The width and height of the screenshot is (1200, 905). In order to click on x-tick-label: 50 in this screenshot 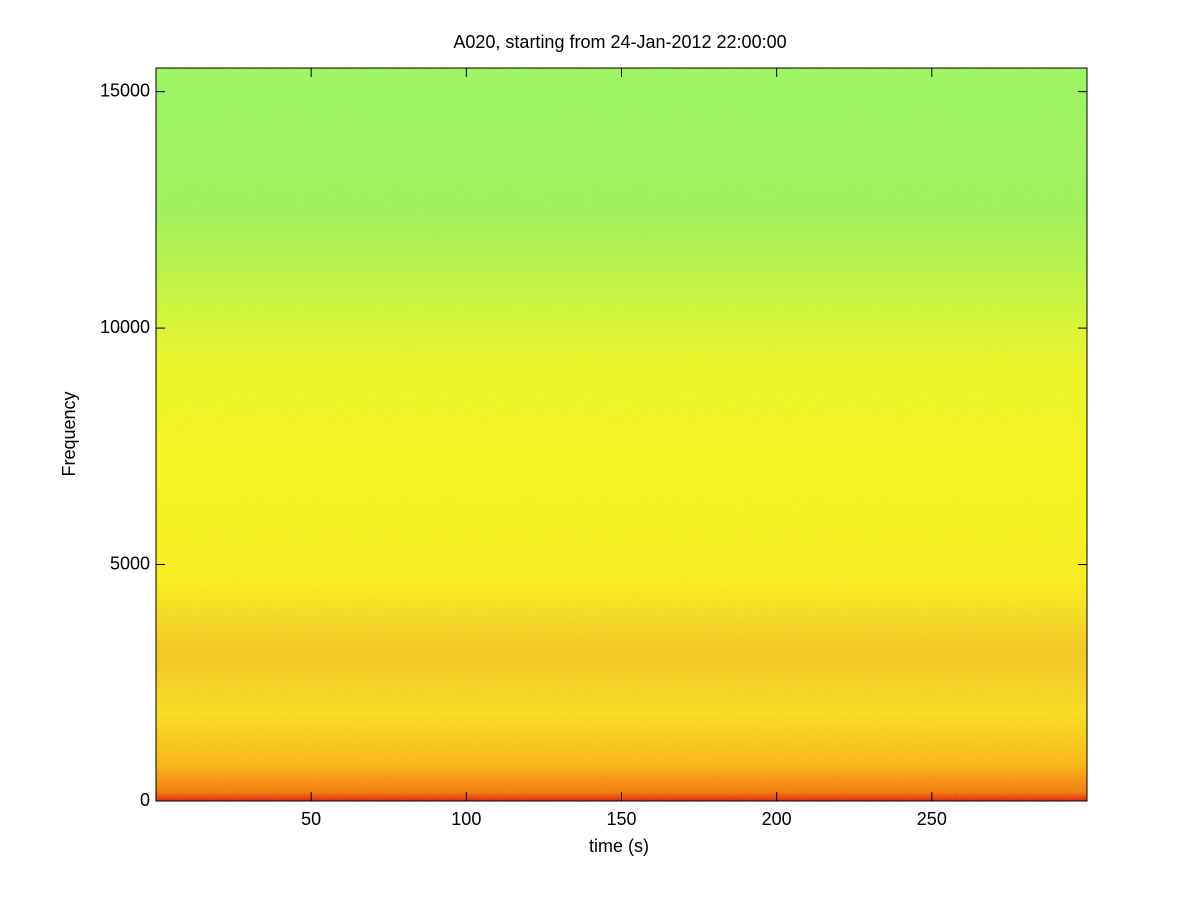, I will do `click(311, 819)`.